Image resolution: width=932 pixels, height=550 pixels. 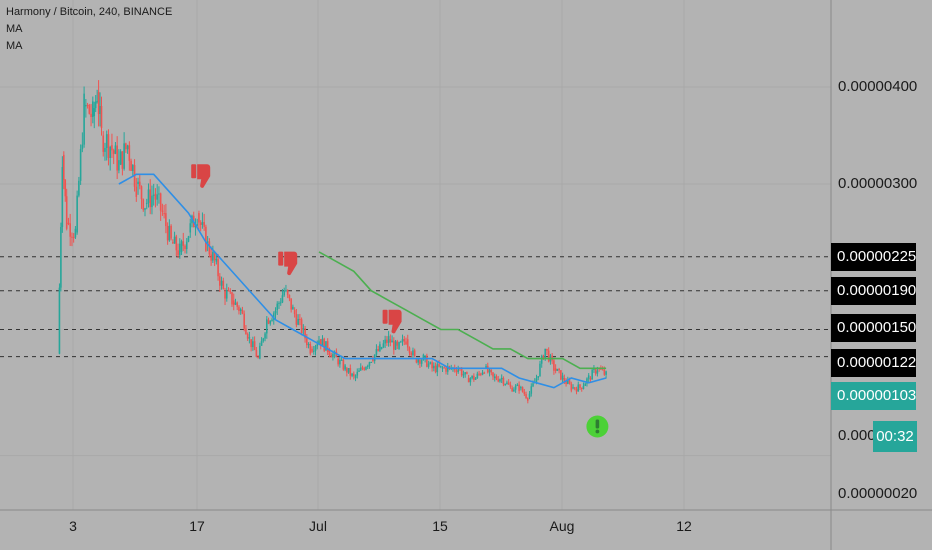 I want to click on level-label: 0.00000190, so click(x=873, y=291).